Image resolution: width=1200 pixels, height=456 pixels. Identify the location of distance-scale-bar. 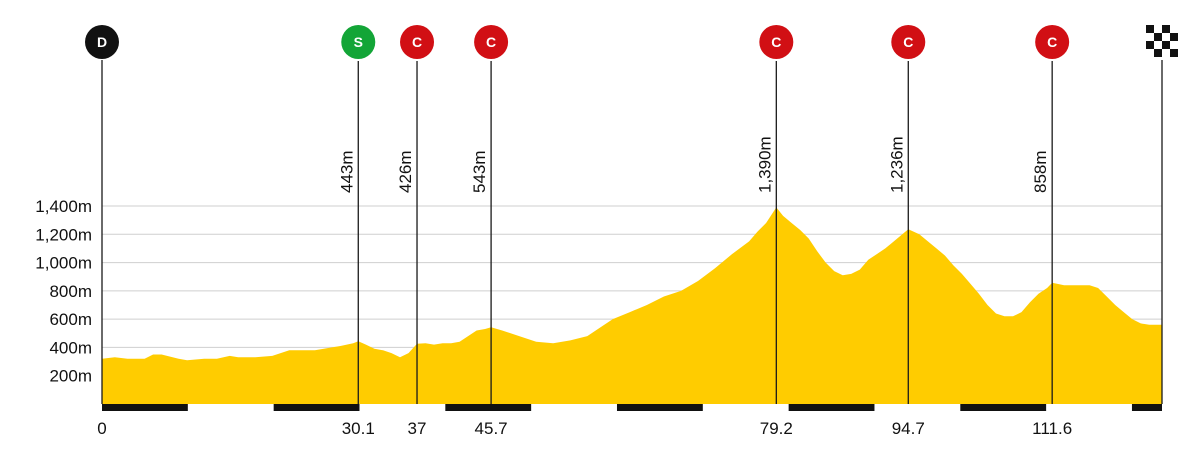
(632, 407).